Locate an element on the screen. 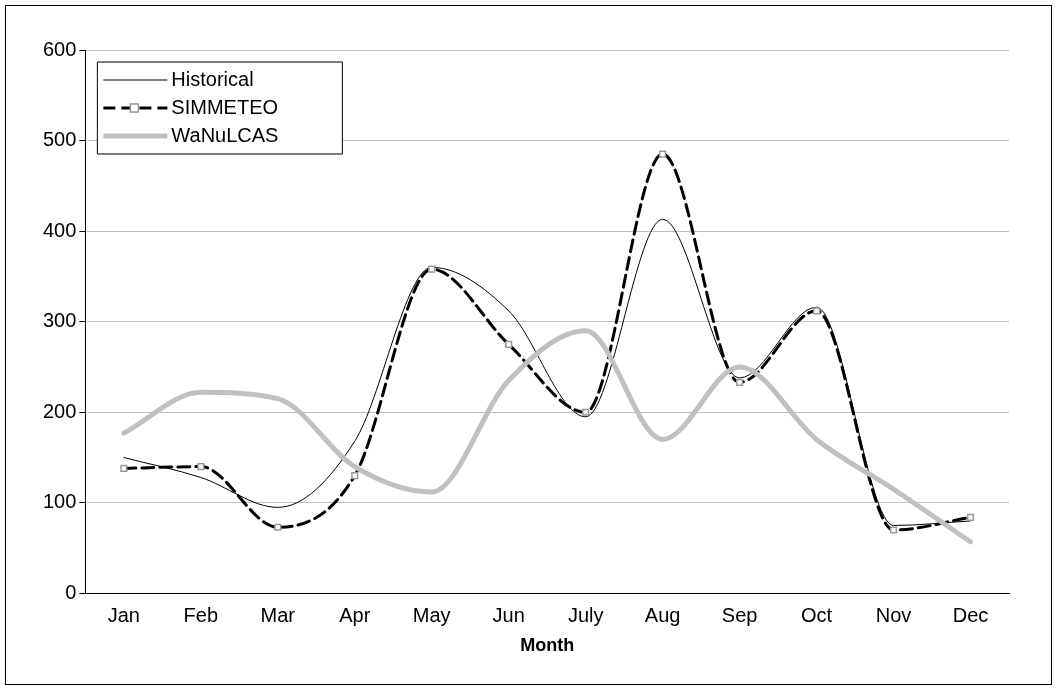 The image size is (1059, 691). x-tick-label: Oct is located at coordinates (817, 614).